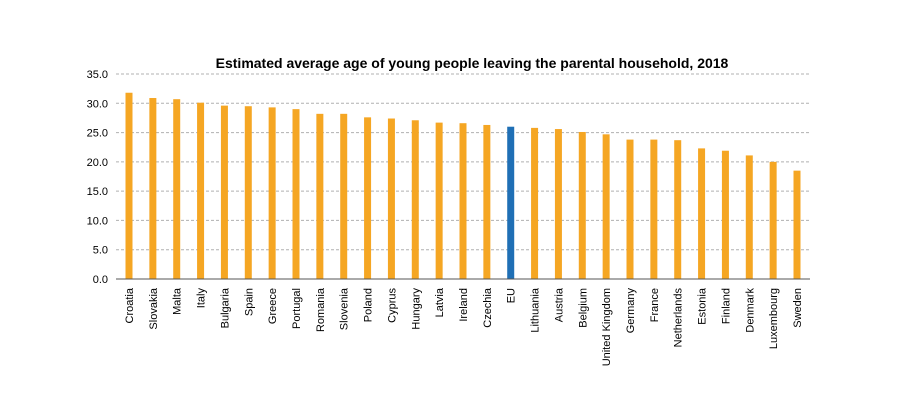 The image size is (920, 400). Describe the element at coordinates (97, 104) in the screenshot. I see `y-tick-label: 30.0` at that location.